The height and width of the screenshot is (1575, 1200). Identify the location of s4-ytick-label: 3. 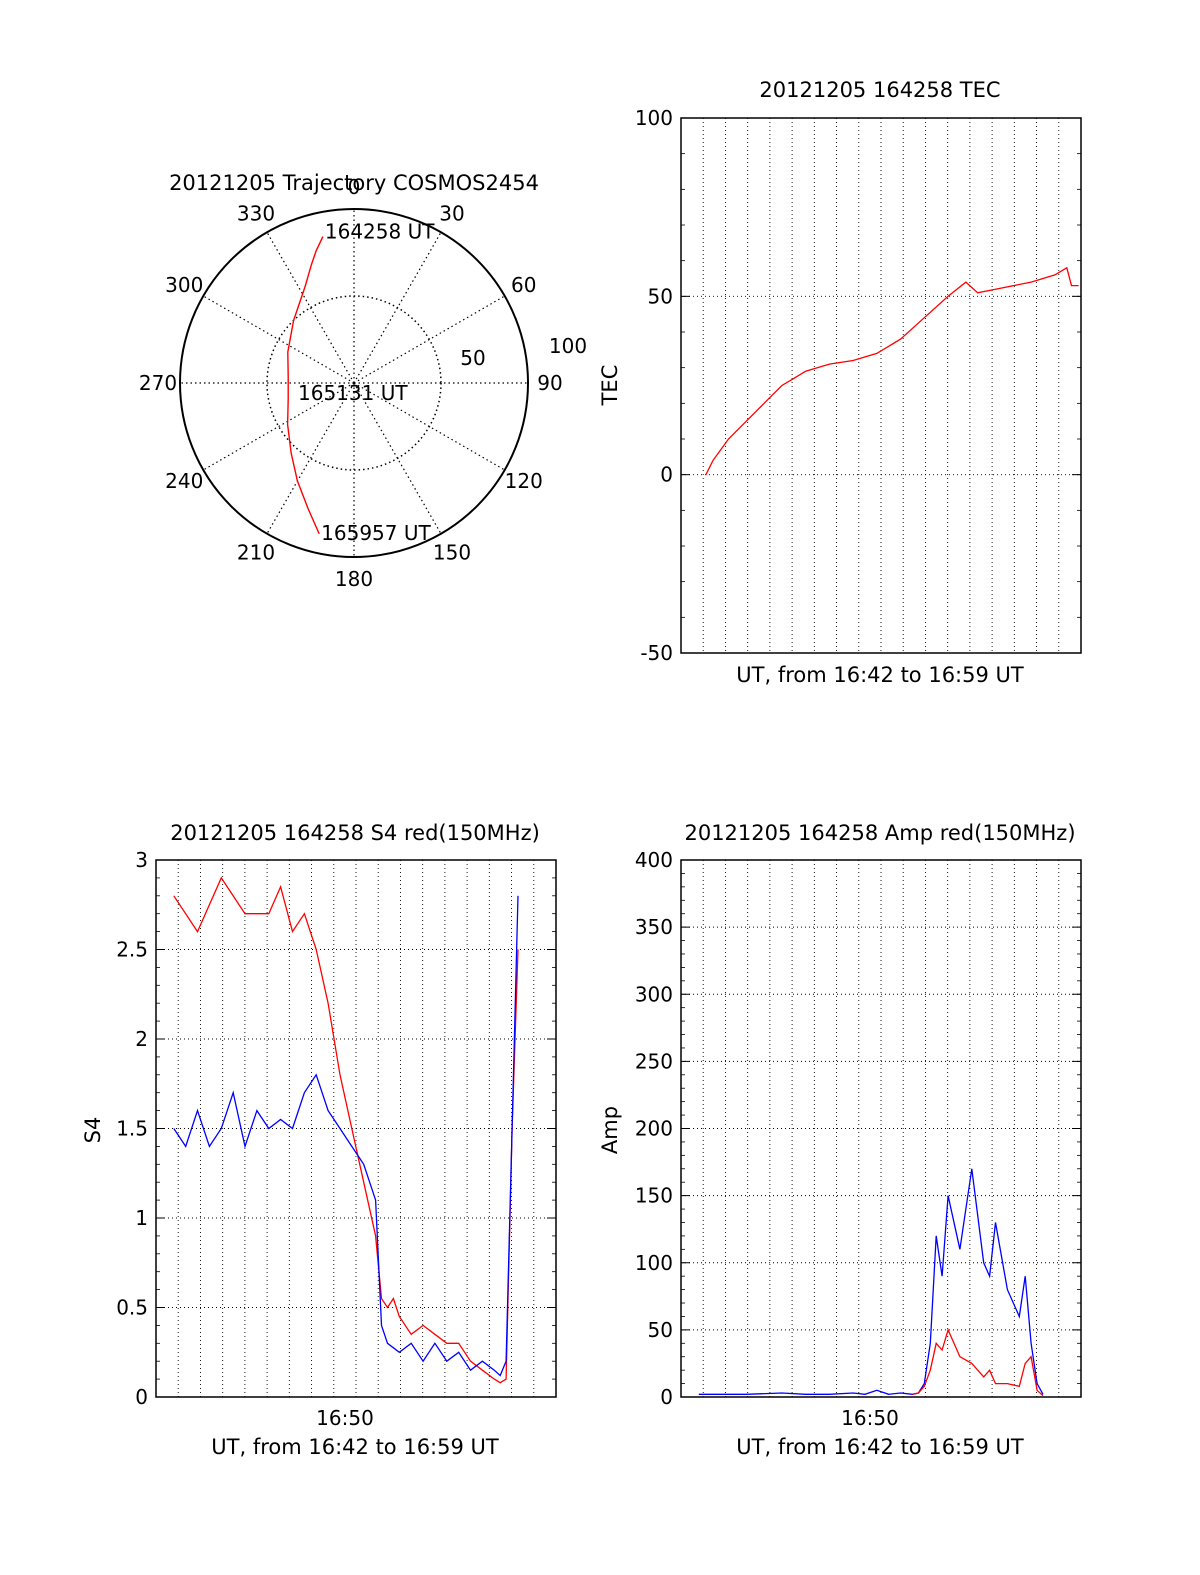
(141, 860).